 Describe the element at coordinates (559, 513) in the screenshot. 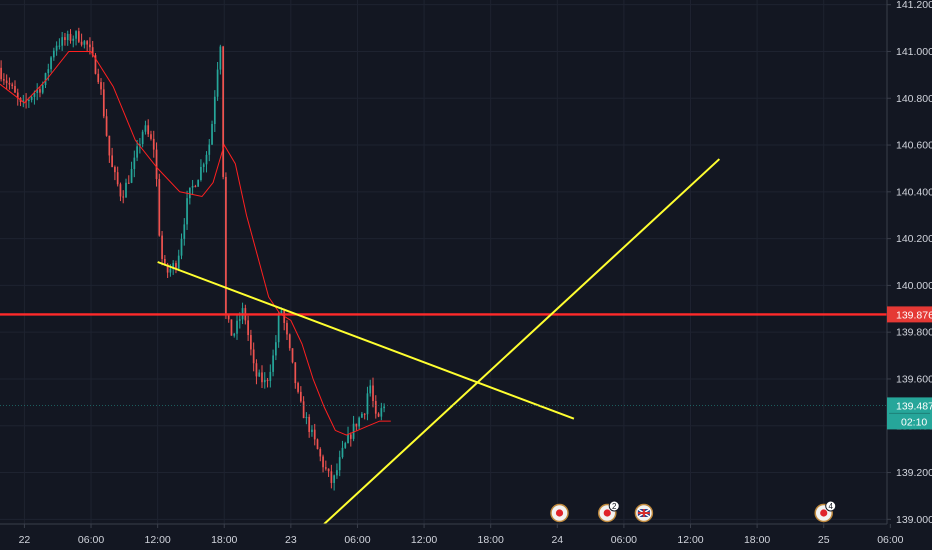

I see `flag-japan-icon` at that location.